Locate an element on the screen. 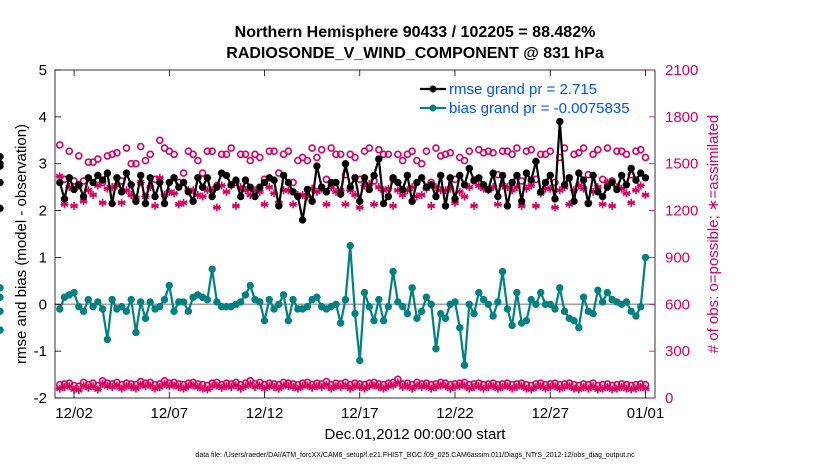 The width and height of the screenshot is (830, 470). y-left-tick-label: 4 is located at coordinates (43, 117).